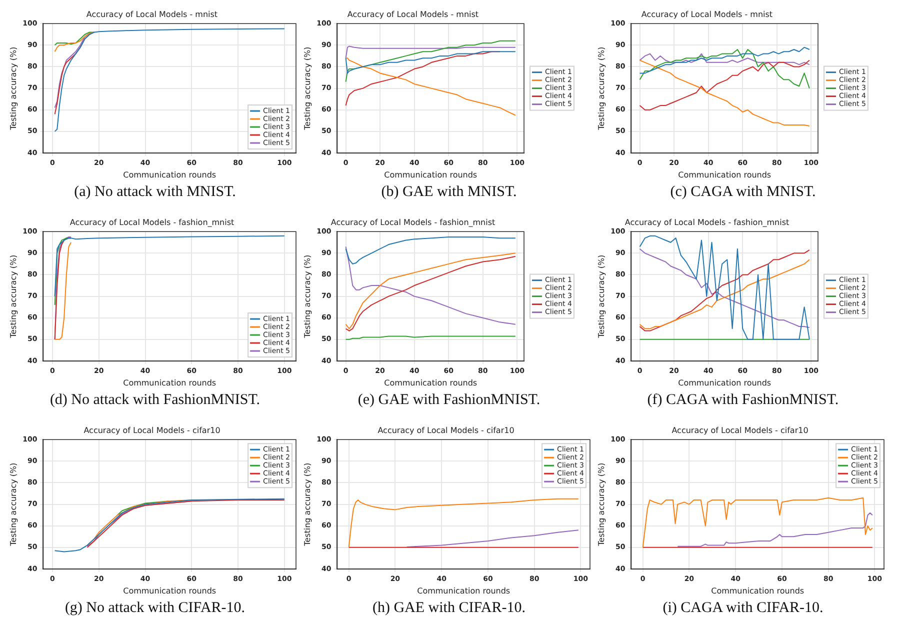 The width and height of the screenshot is (899, 642). What do you see at coordinates (449, 192) in the screenshot?
I see `text: (b) GAE with MNIST.` at bounding box center [449, 192].